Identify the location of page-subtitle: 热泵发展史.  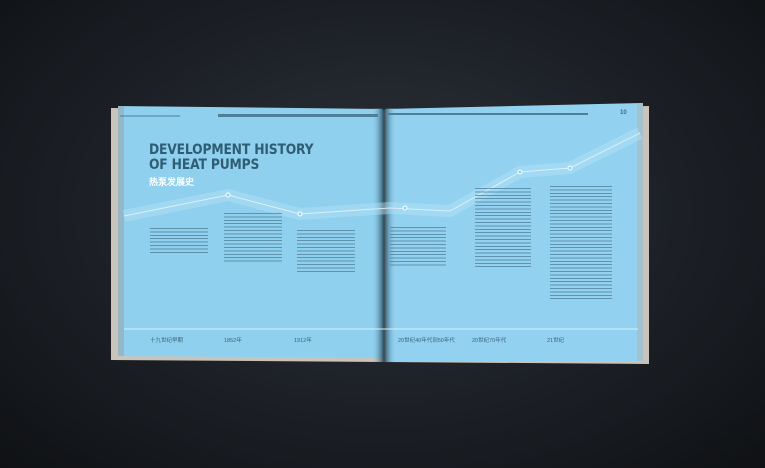
(172, 182).